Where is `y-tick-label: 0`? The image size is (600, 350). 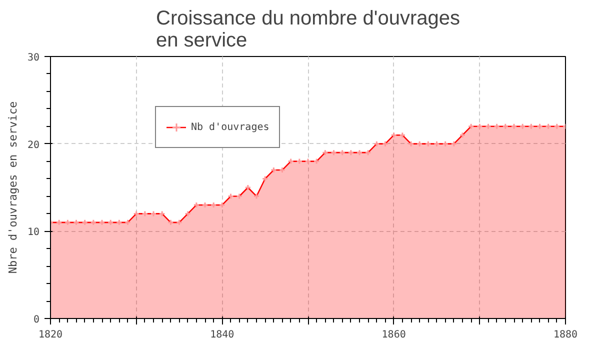
y-tick-label: 0 is located at coordinates (36, 320).